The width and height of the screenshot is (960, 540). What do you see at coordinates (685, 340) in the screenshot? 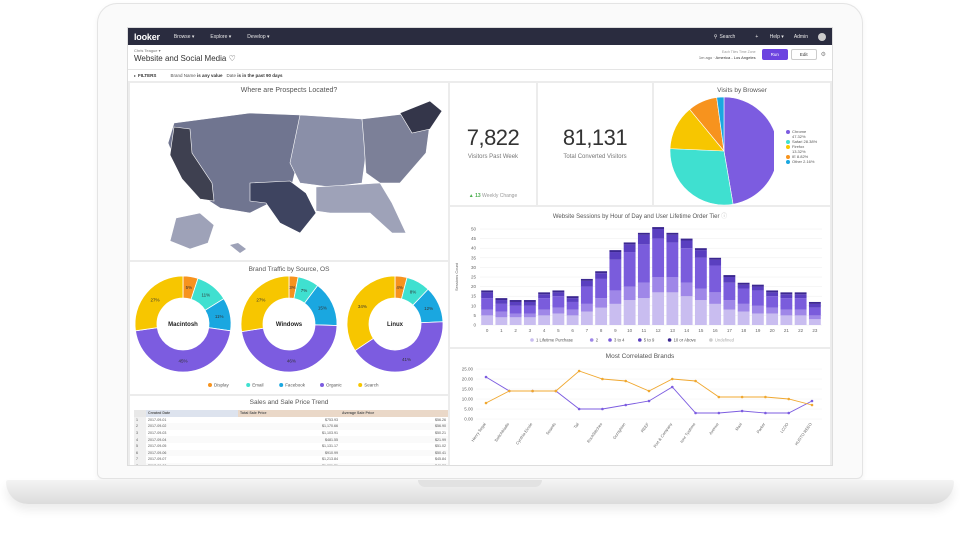
I see `sessions-legend-label: 10 or Above` at bounding box center [685, 340].